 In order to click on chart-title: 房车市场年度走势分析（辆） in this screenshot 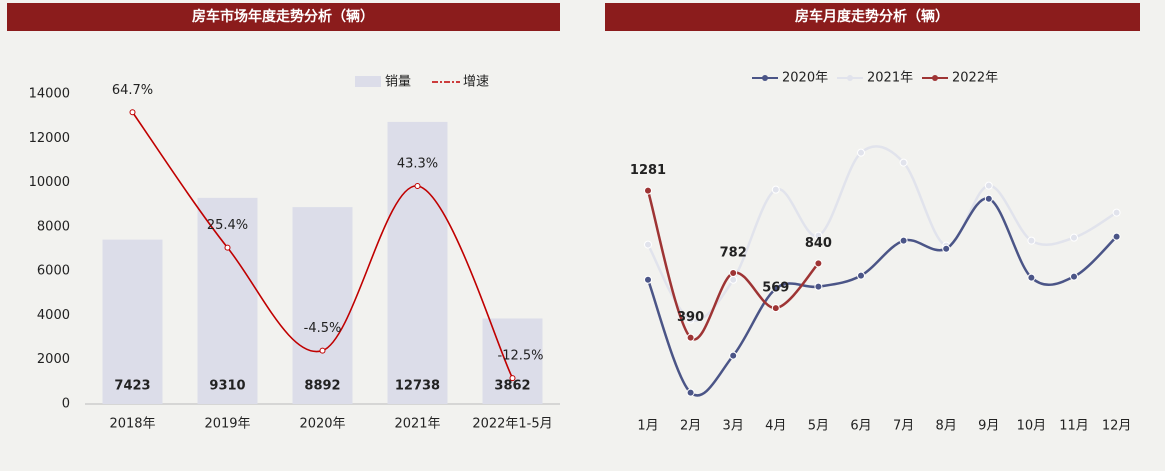, I will do `click(283, 16)`.